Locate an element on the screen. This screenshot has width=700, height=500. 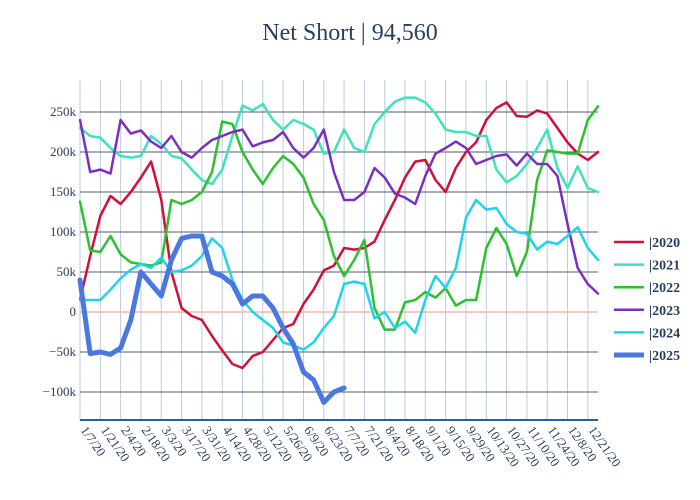
y-tick-label: 100k is located at coordinates (63, 231).